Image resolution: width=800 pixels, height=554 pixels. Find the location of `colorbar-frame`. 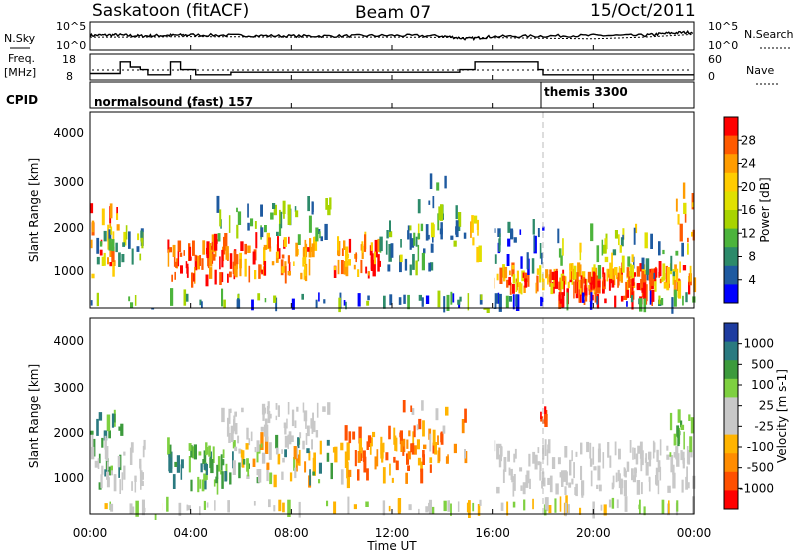

colorbar-frame is located at coordinates (731, 416).